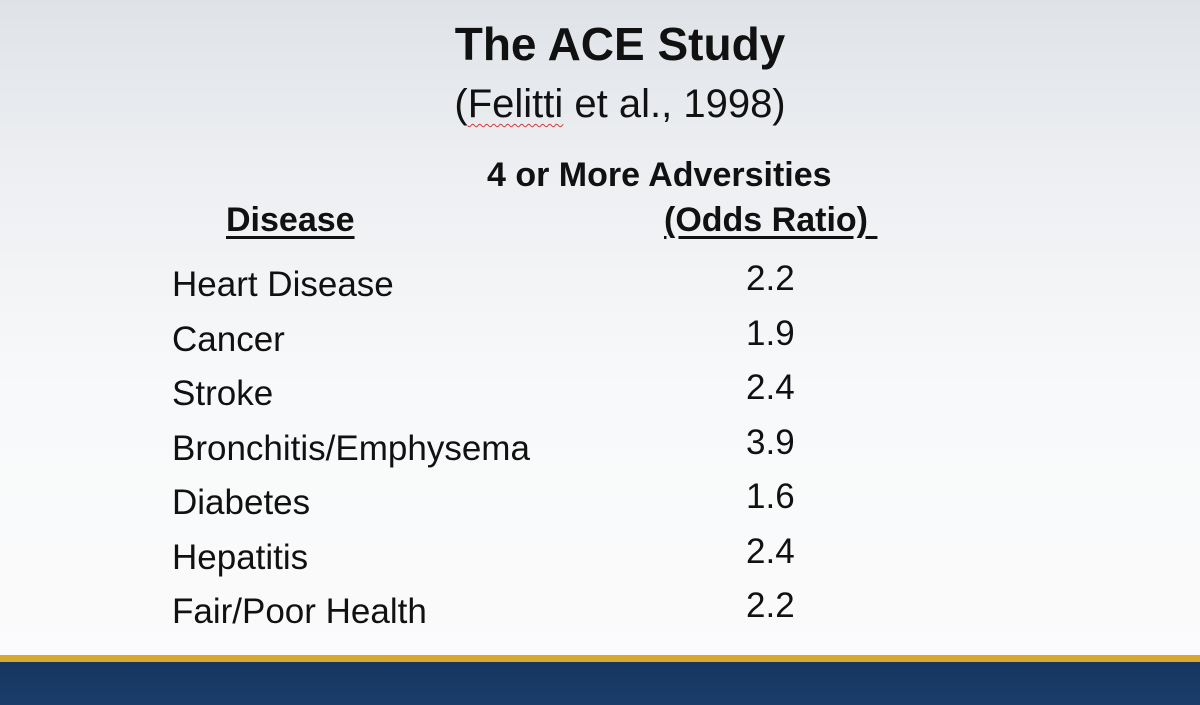  What do you see at coordinates (600, 683) in the screenshot?
I see `footer-navy-bar` at bounding box center [600, 683].